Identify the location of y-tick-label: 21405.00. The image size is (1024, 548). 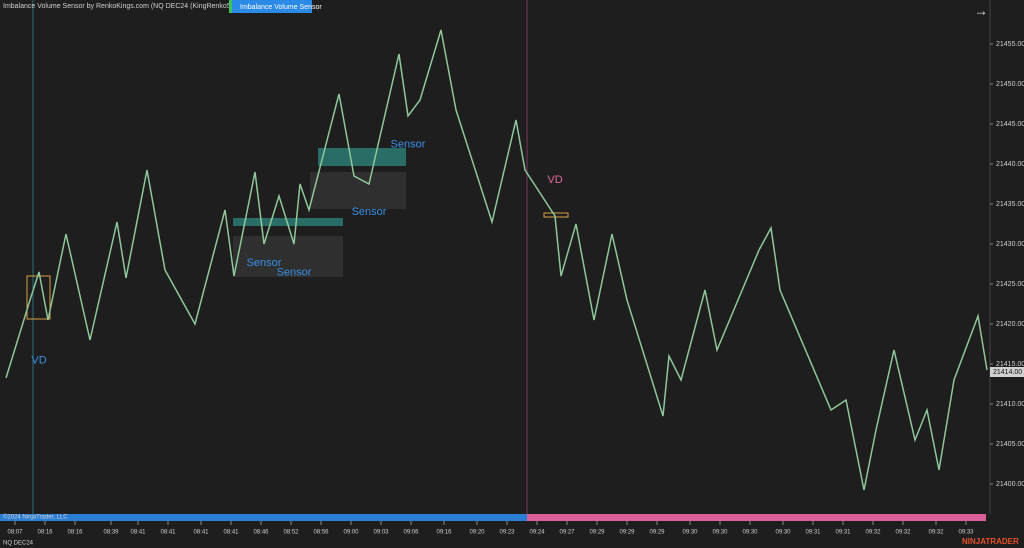
(1010, 444).